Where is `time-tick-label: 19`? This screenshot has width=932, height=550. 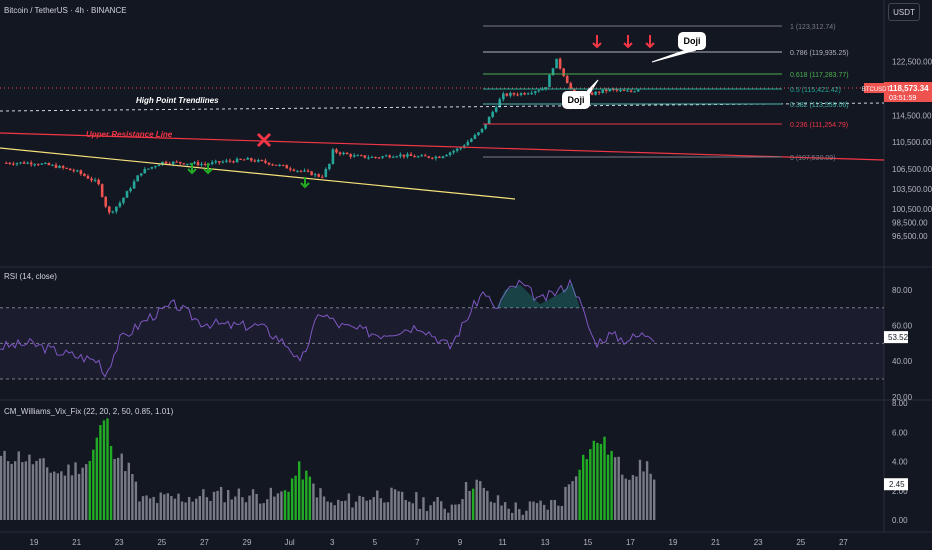 time-tick-label: 19 is located at coordinates (673, 542).